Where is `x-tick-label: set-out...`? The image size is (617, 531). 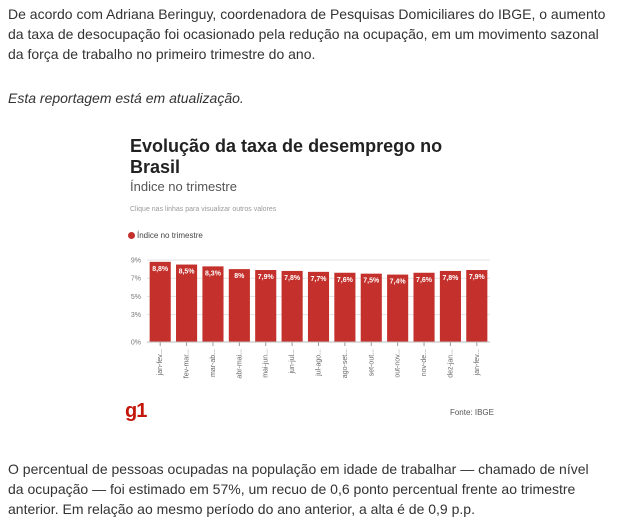 x-tick-label: set-out... is located at coordinates (371, 362).